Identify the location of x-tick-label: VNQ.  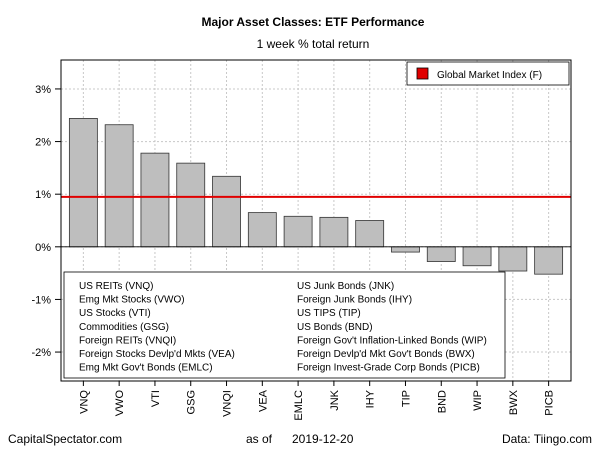
(84, 402).